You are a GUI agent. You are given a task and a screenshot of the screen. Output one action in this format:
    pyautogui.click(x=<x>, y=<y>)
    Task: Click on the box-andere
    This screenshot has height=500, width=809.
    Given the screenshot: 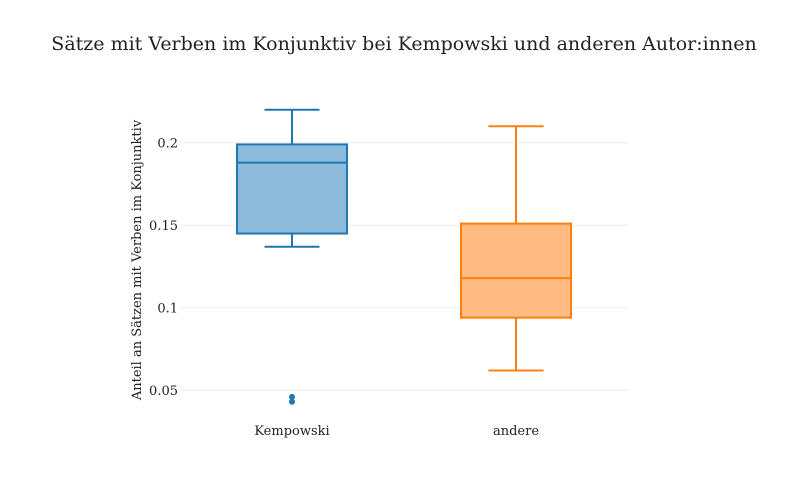 What is the action you would take?
    pyautogui.click(x=516, y=248)
    